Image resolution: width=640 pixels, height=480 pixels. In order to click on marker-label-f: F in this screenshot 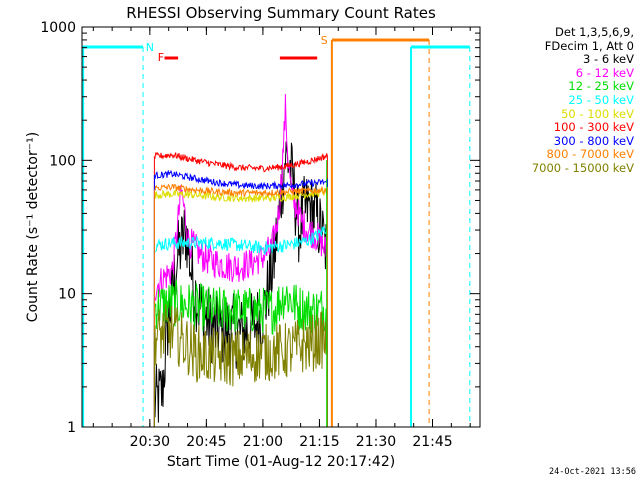, I will do `click(161, 57)`.